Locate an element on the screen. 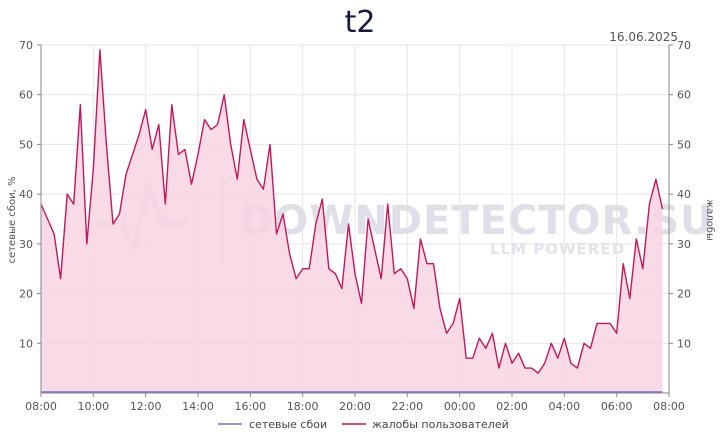 This screenshot has width=720, height=441. chart-date: 16.06.2025 is located at coordinates (643, 37).